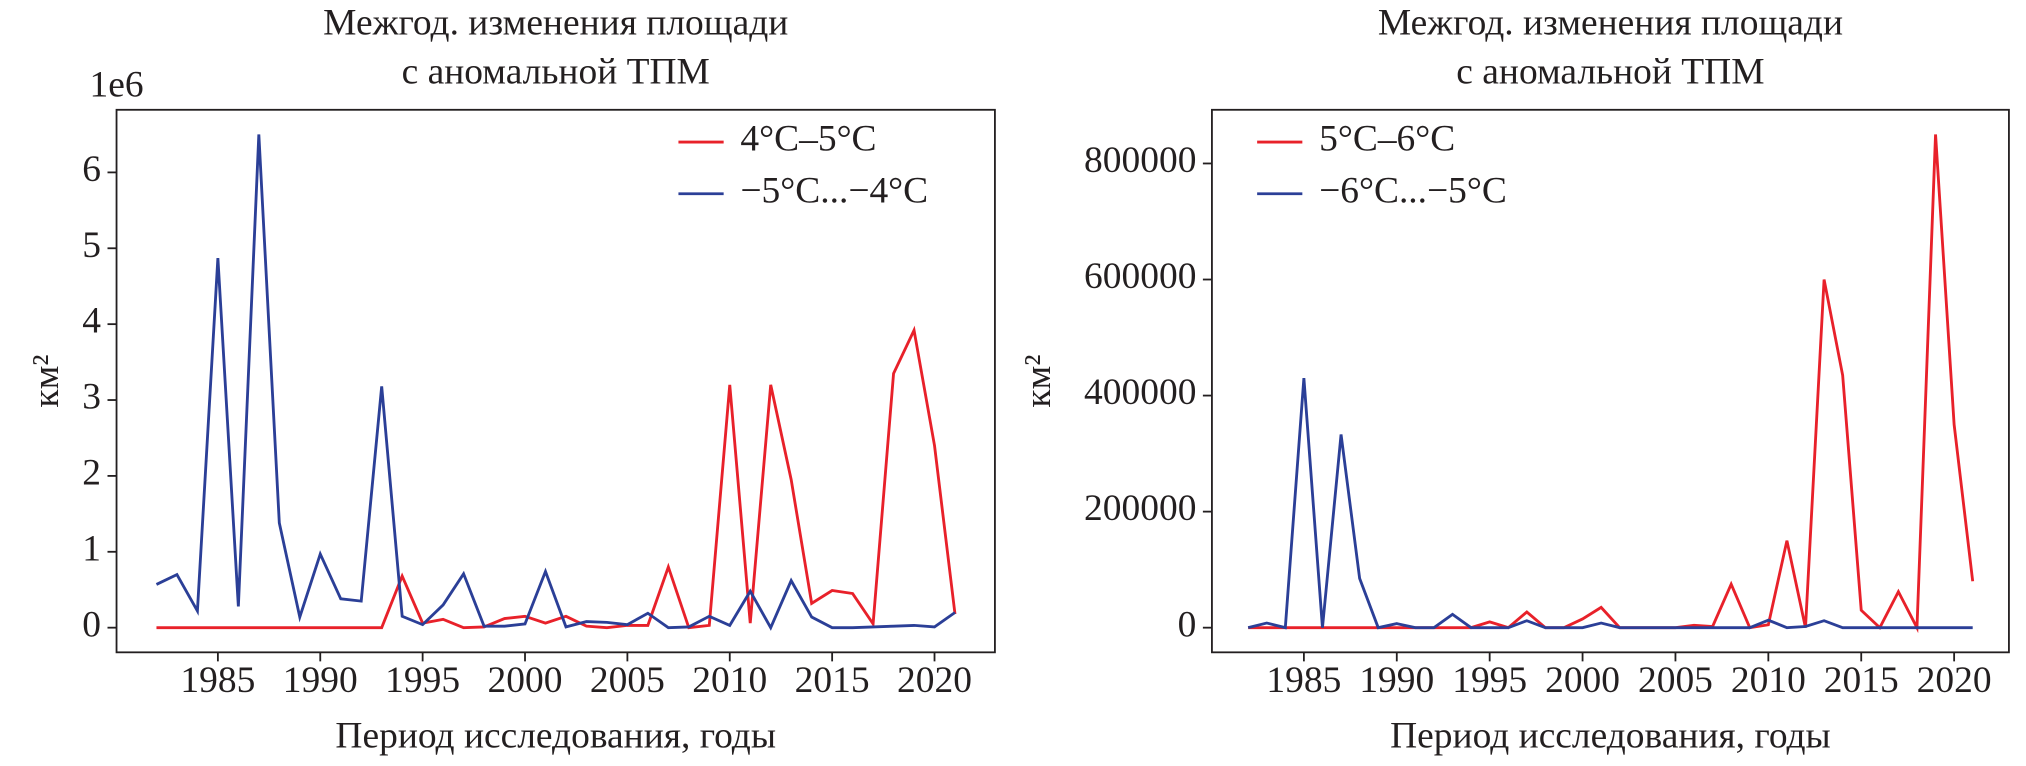 The image size is (2026, 766). I want to click on y-tick-label: 4, so click(91, 321).